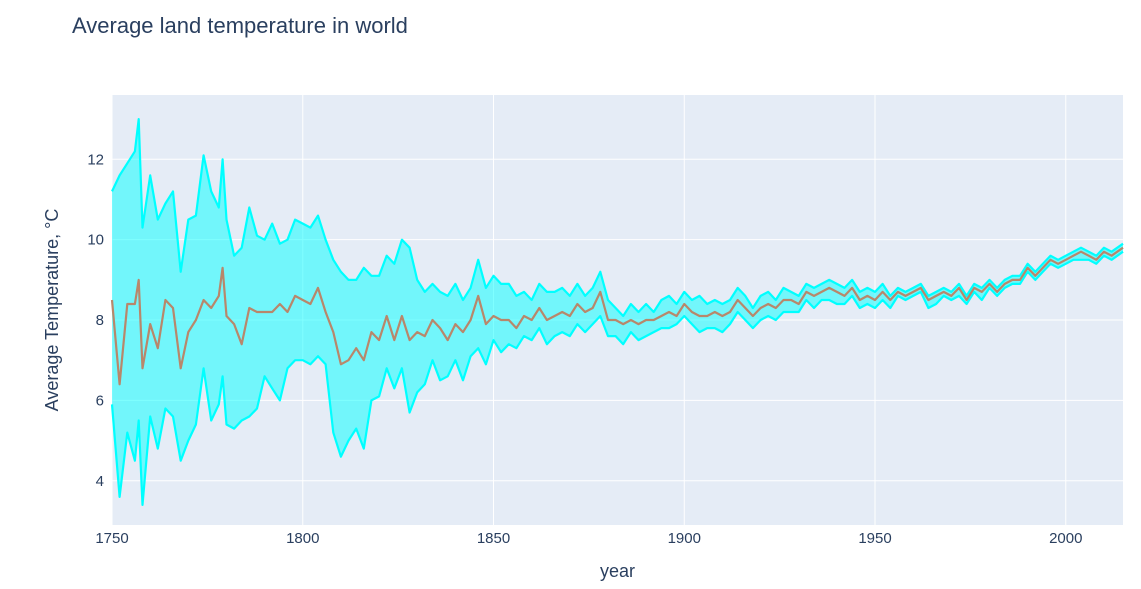 The height and width of the screenshot is (589, 1141). What do you see at coordinates (1065, 538) in the screenshot?
I see `x-tick-label: 2000` at bounding box center [1065, 538].